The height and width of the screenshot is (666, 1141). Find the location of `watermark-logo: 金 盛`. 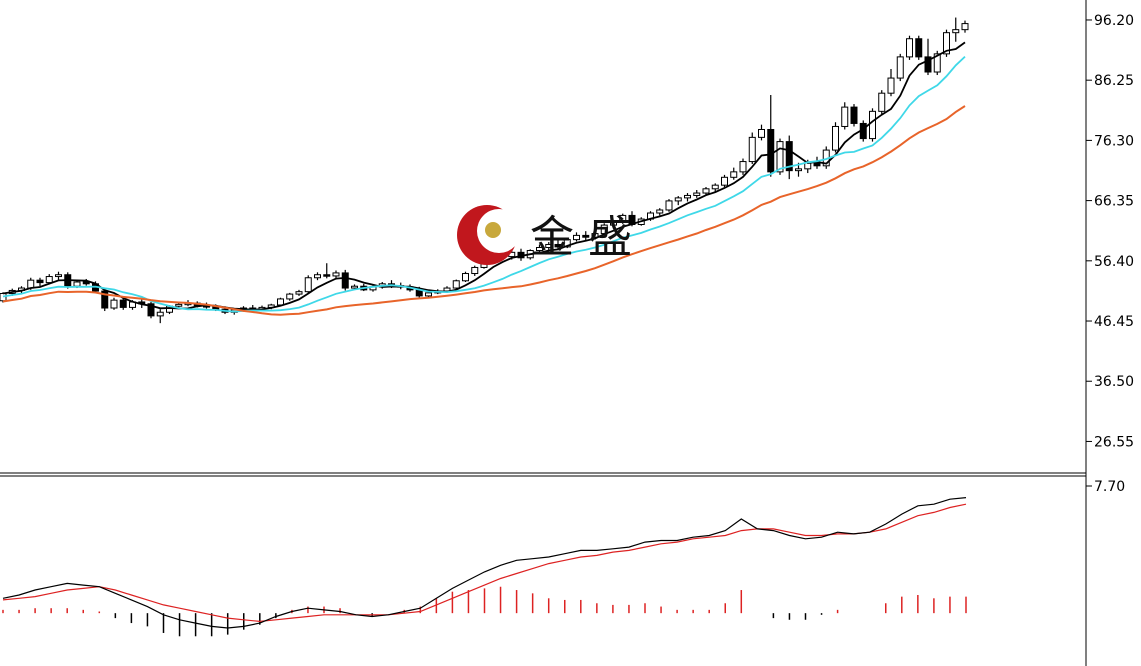

watermark-logo: 金 盛 is located at coordinates (544, 235).